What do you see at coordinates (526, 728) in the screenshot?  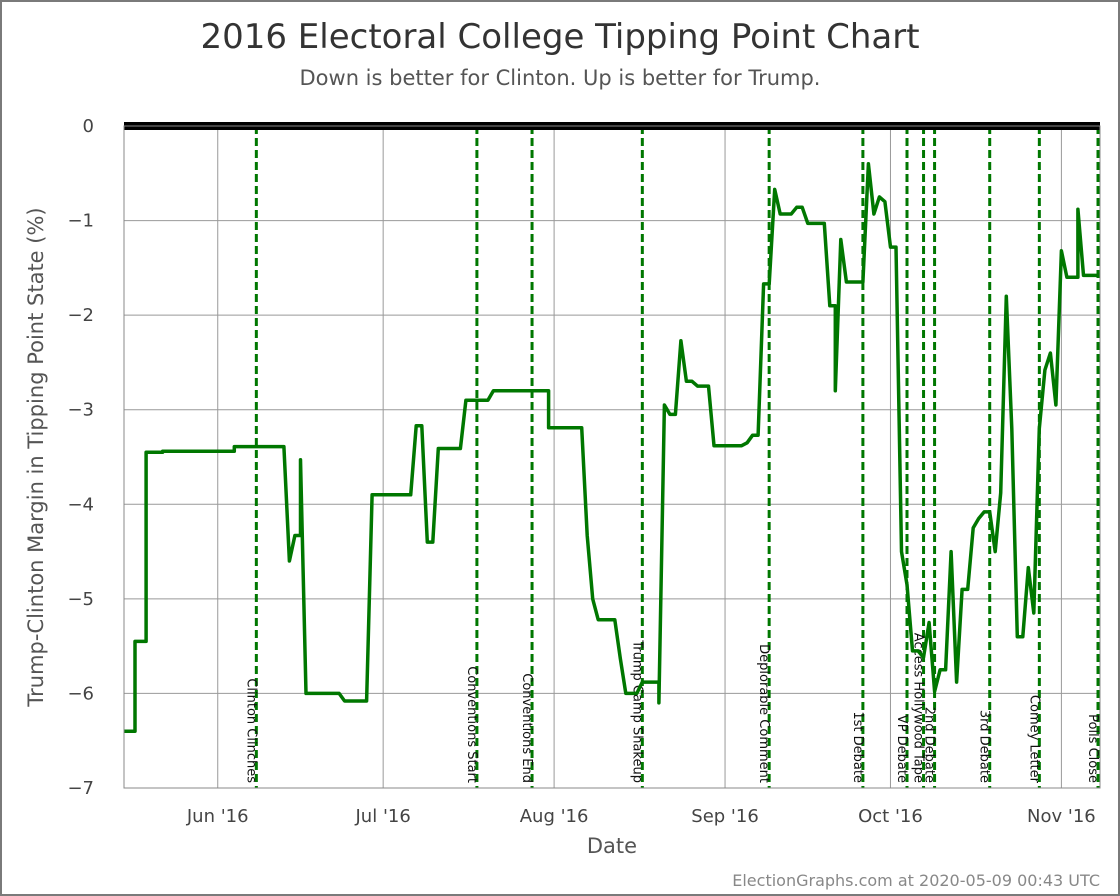 I see `event-label: Conventions End` at bounding box center [526, 728].